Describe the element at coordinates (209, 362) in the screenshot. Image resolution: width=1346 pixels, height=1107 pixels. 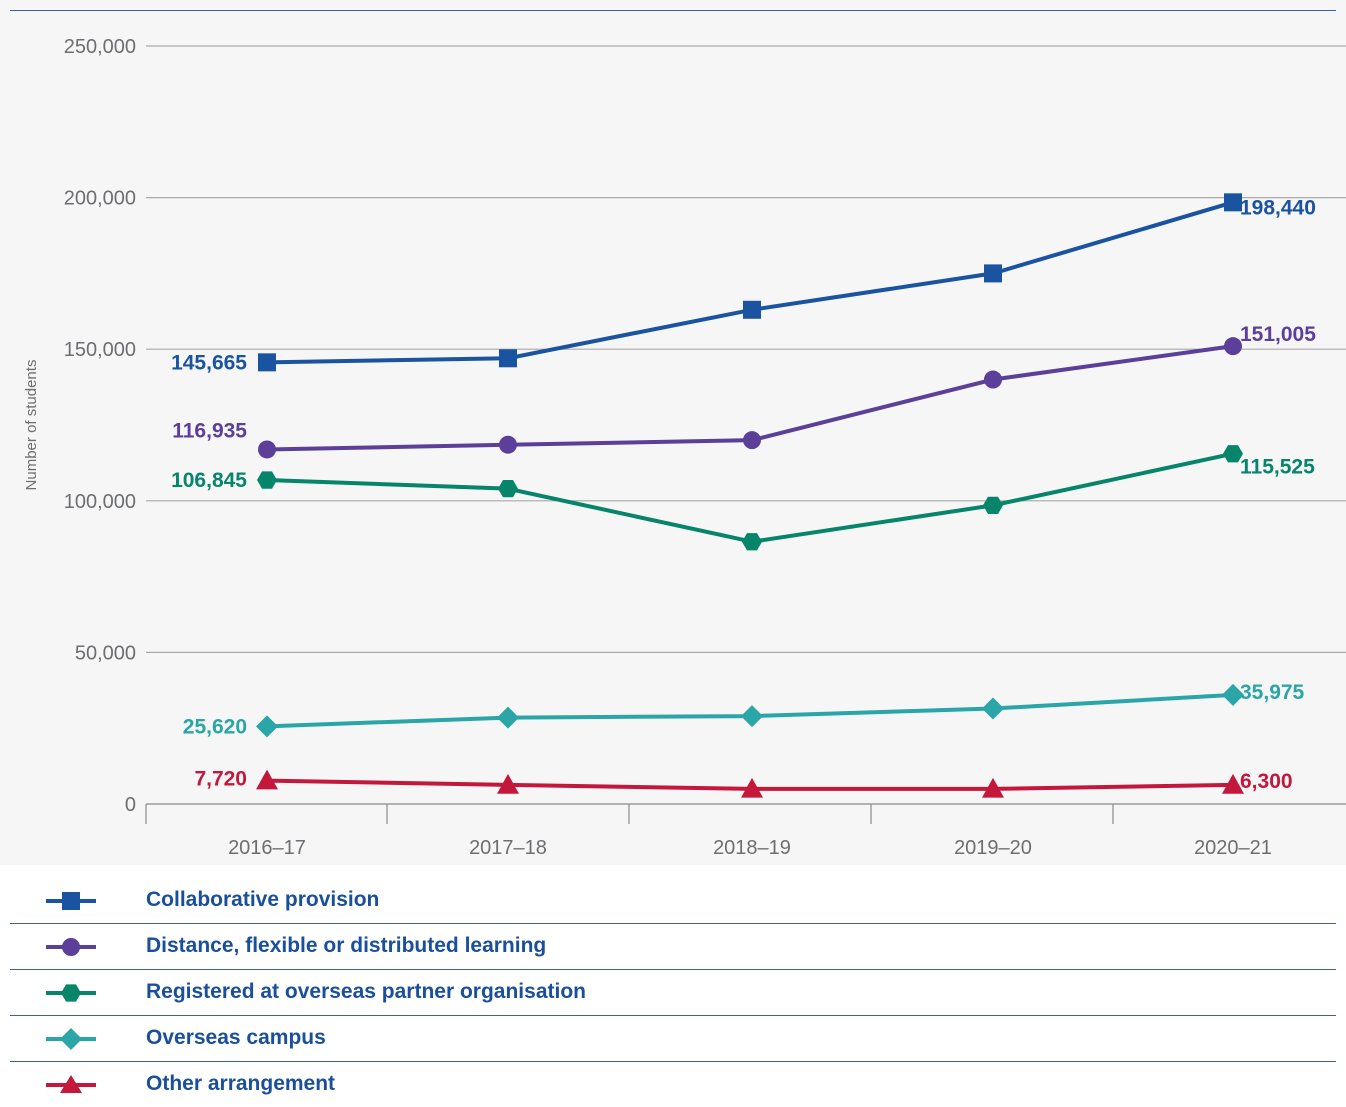
I see `data-label-collaborative-provision-first: 145,665` at that location.